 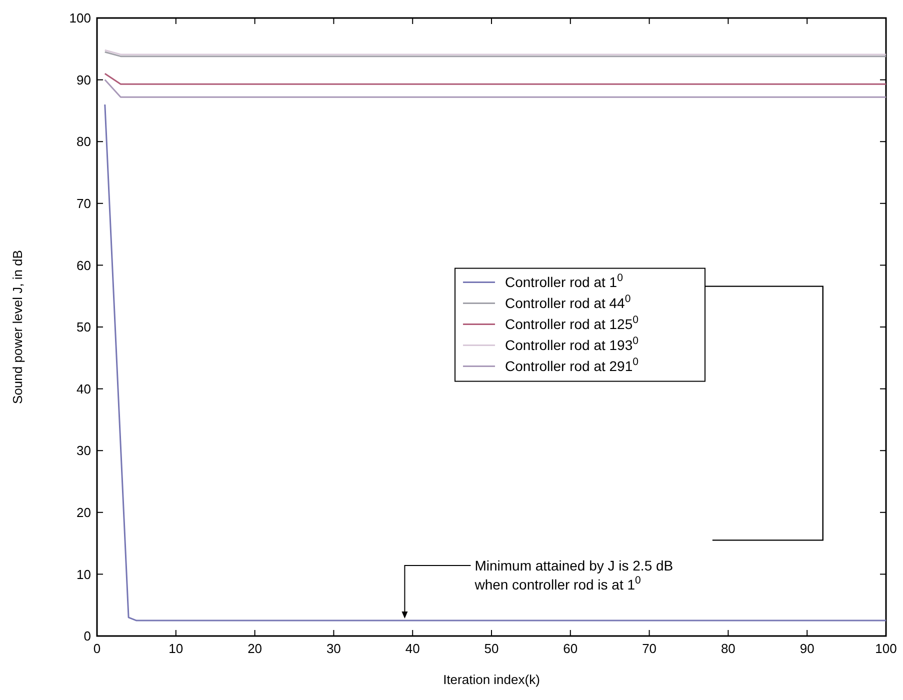 I want to click on y-tick-label: 0, so click(x=87, y=636).